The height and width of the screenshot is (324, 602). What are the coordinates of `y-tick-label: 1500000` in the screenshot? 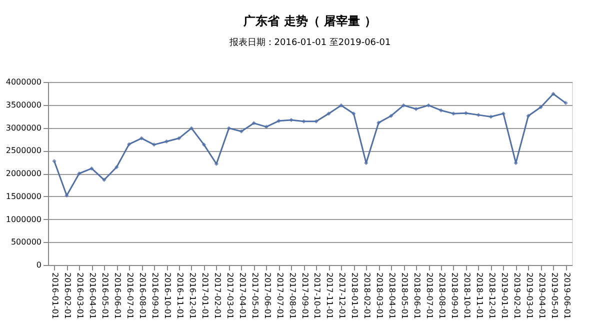 It's located at (24, 196).